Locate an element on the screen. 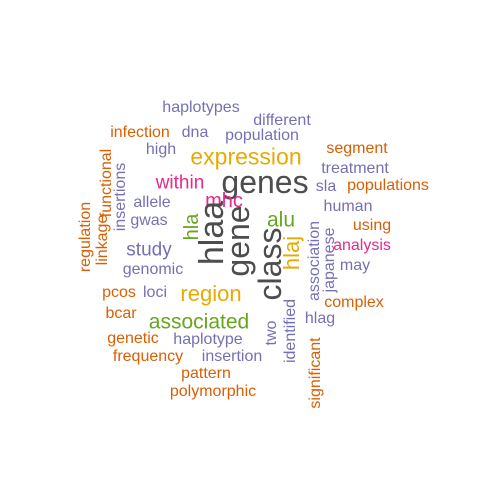 The image size is (480, 480). word-genomic: genomic is located at coordinates (153, 269).